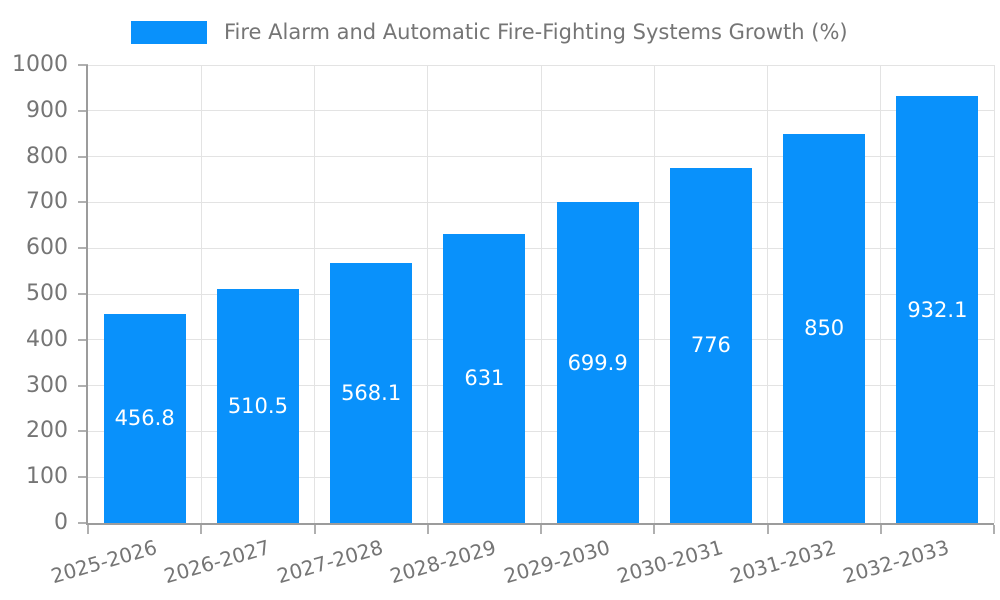 This screenshot has width=1000, height=600. What do you see at coordinates (47, 156) in the screenshot?
I see `y-tick-label: 800` at bounding box center [47, 156].